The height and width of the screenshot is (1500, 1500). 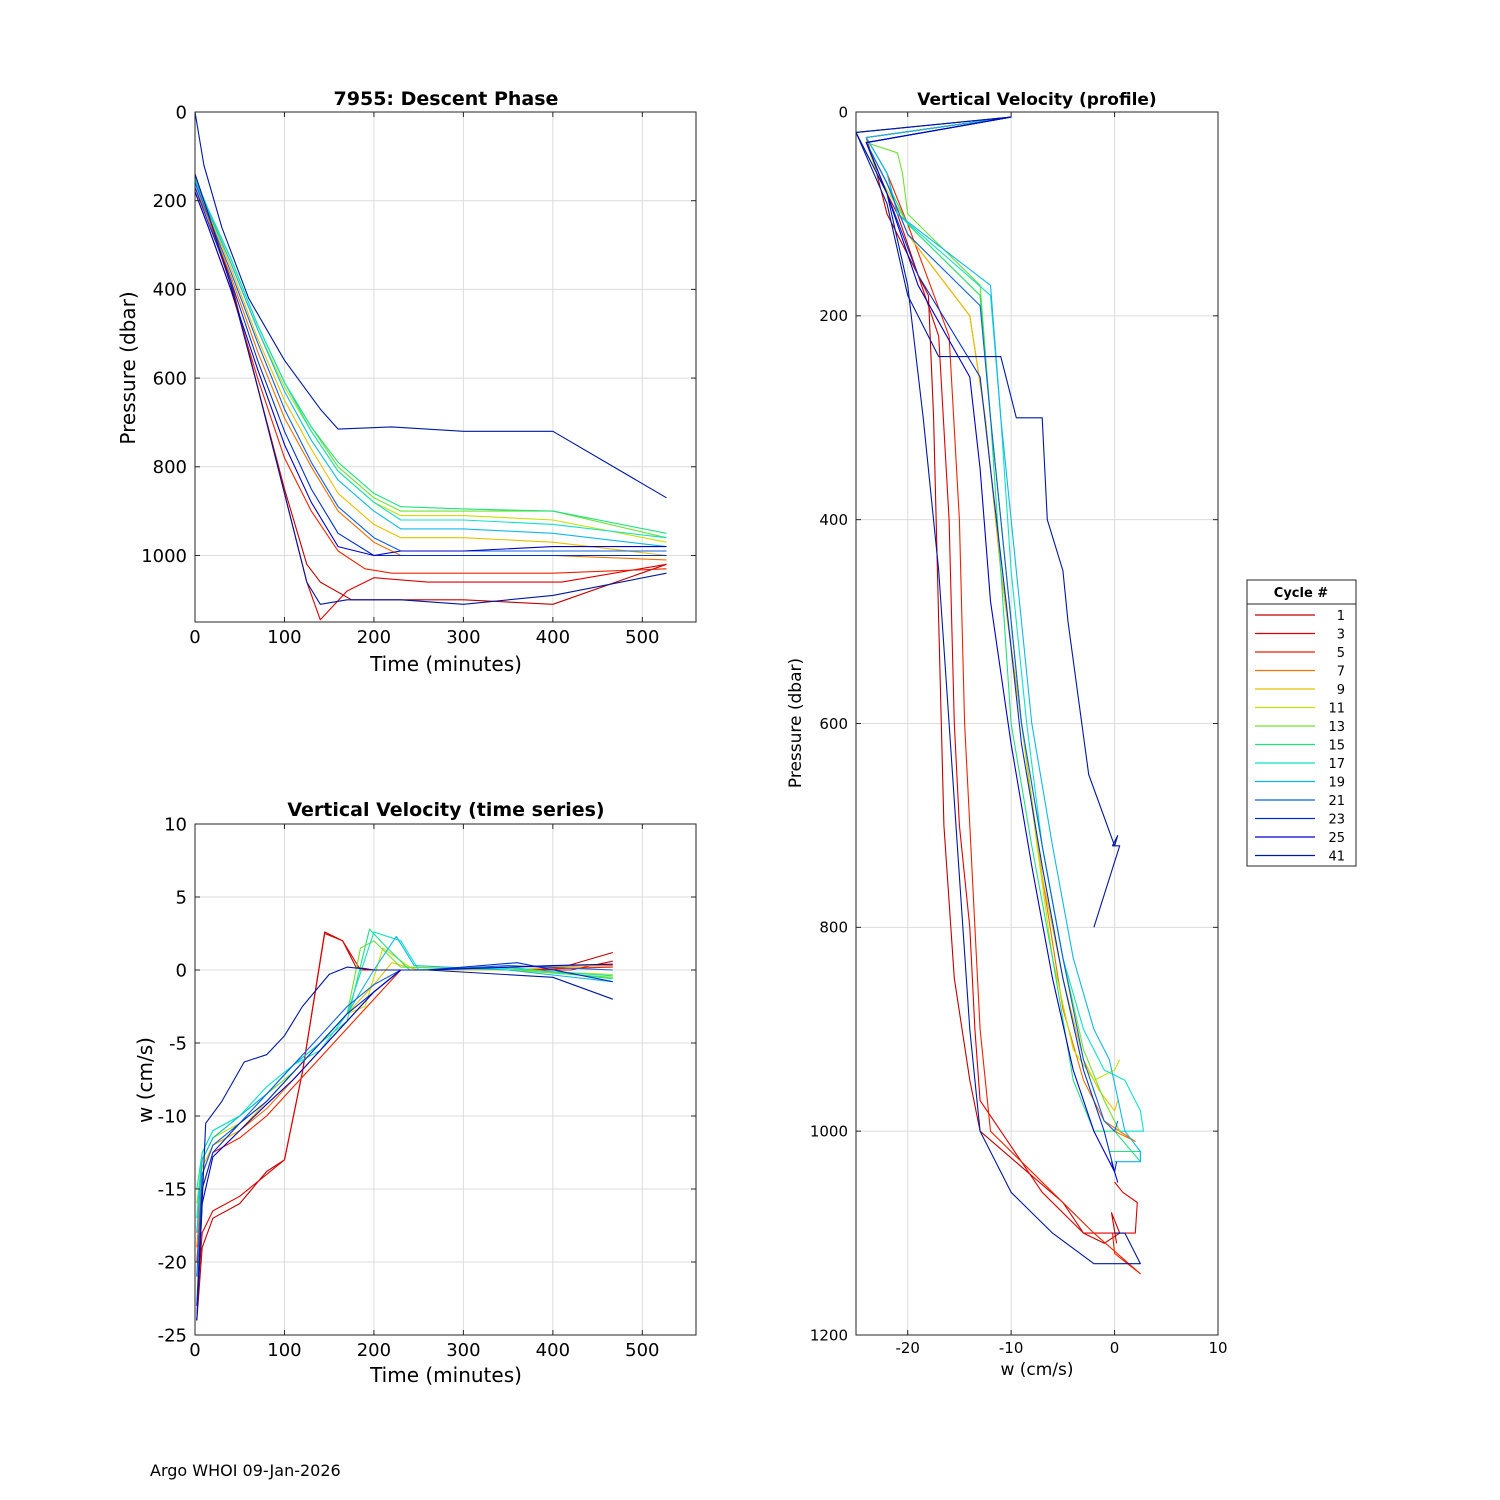 I want to click on wtime-ytick-label: 0, so click(x=181, y=970).